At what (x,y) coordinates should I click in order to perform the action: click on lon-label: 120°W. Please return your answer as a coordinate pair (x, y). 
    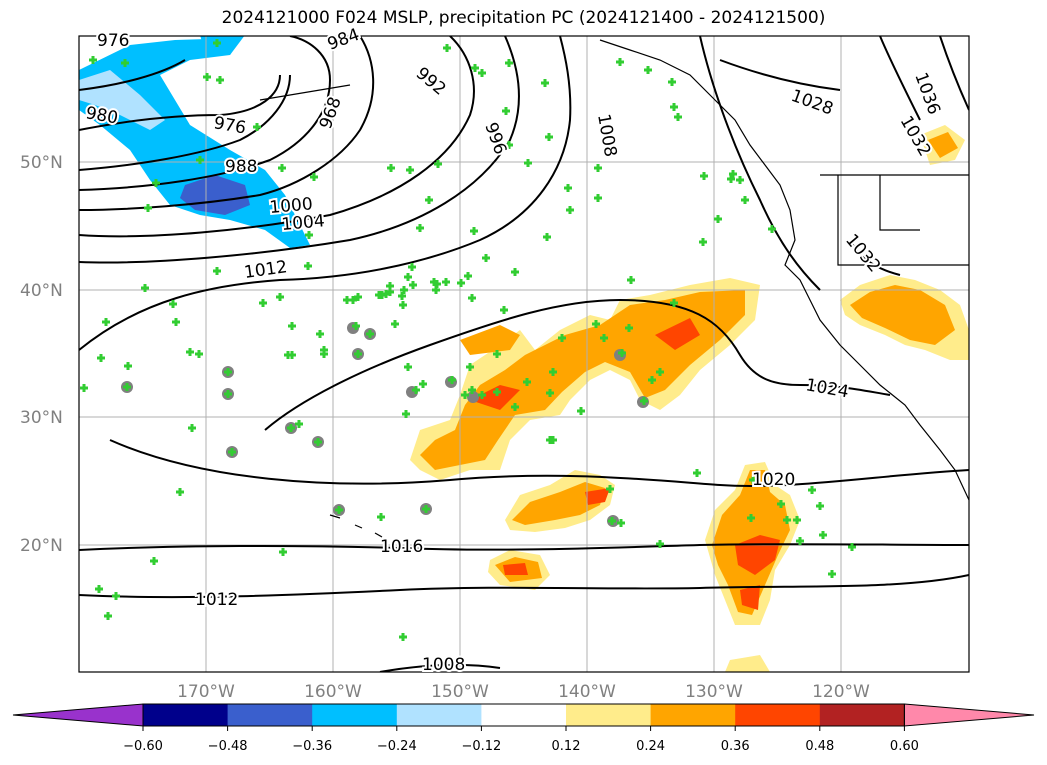
    Looking at the image, I should click on (841, 692).